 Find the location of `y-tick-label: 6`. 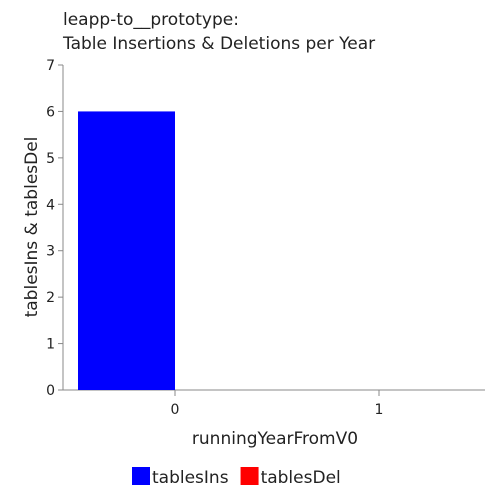

y-tick-label: 6 is located at coordinates (50, 112).